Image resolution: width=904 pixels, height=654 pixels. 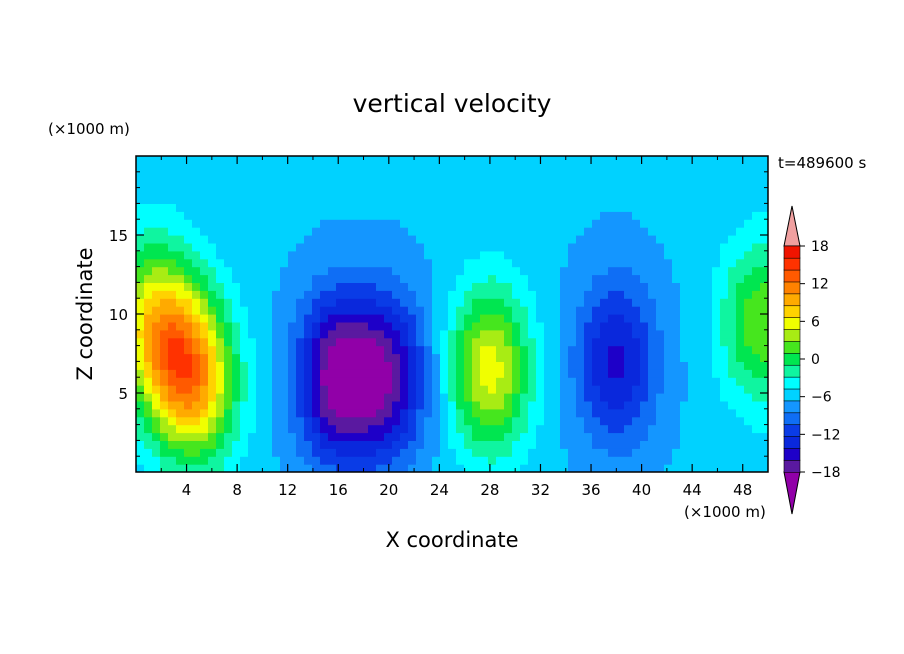 I want to click on colorbar-min-arrow, so click(x=792, y=493).